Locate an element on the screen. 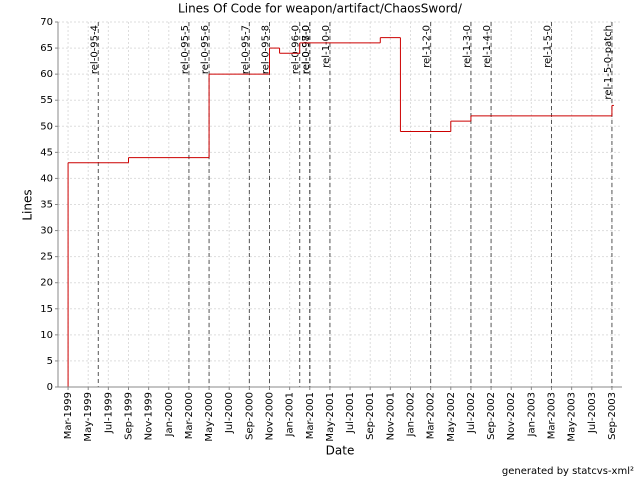 This screenshot has width=640, height=480. footer: generated by statcvs-xml² is located at coordinates (568, 471).